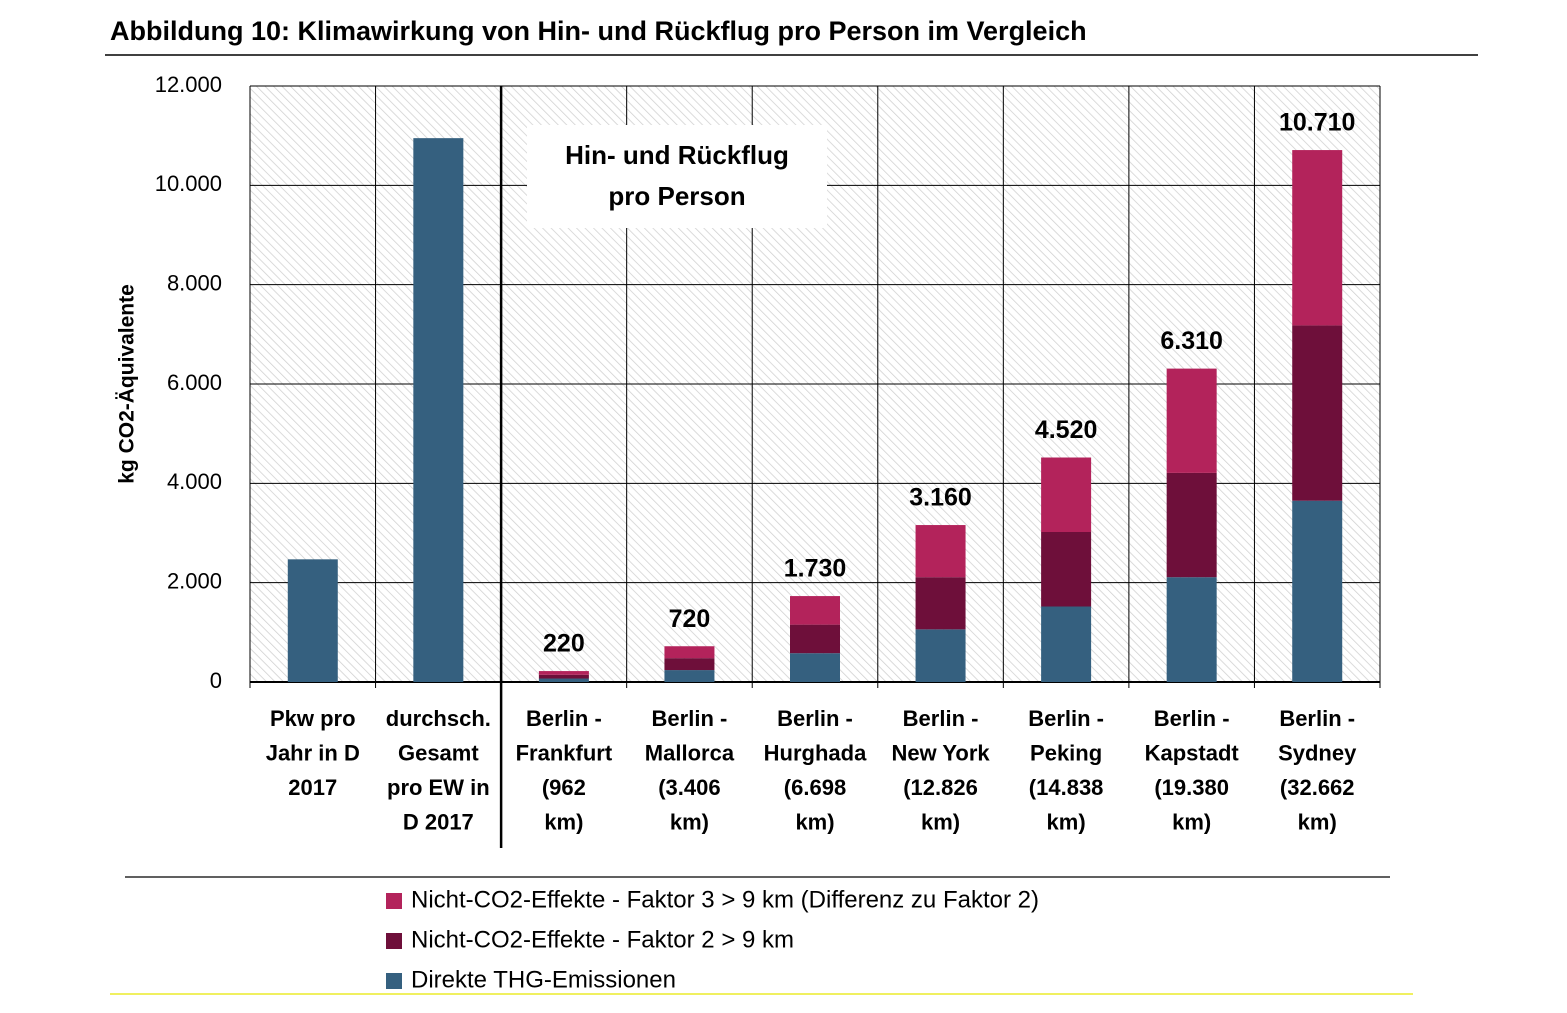  I want to click on total-label: 4.520, so click(1066, 430).